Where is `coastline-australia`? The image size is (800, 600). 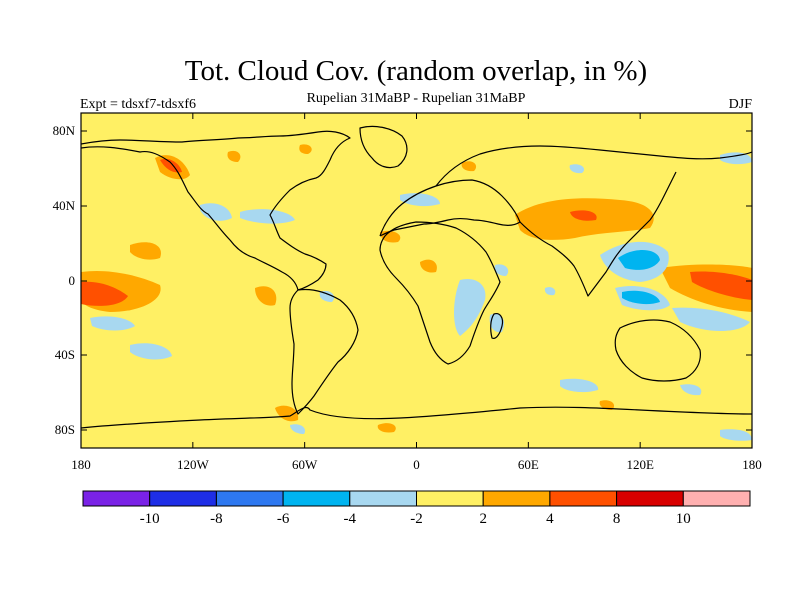
coastline-australia is located at coordinates (657, 350).